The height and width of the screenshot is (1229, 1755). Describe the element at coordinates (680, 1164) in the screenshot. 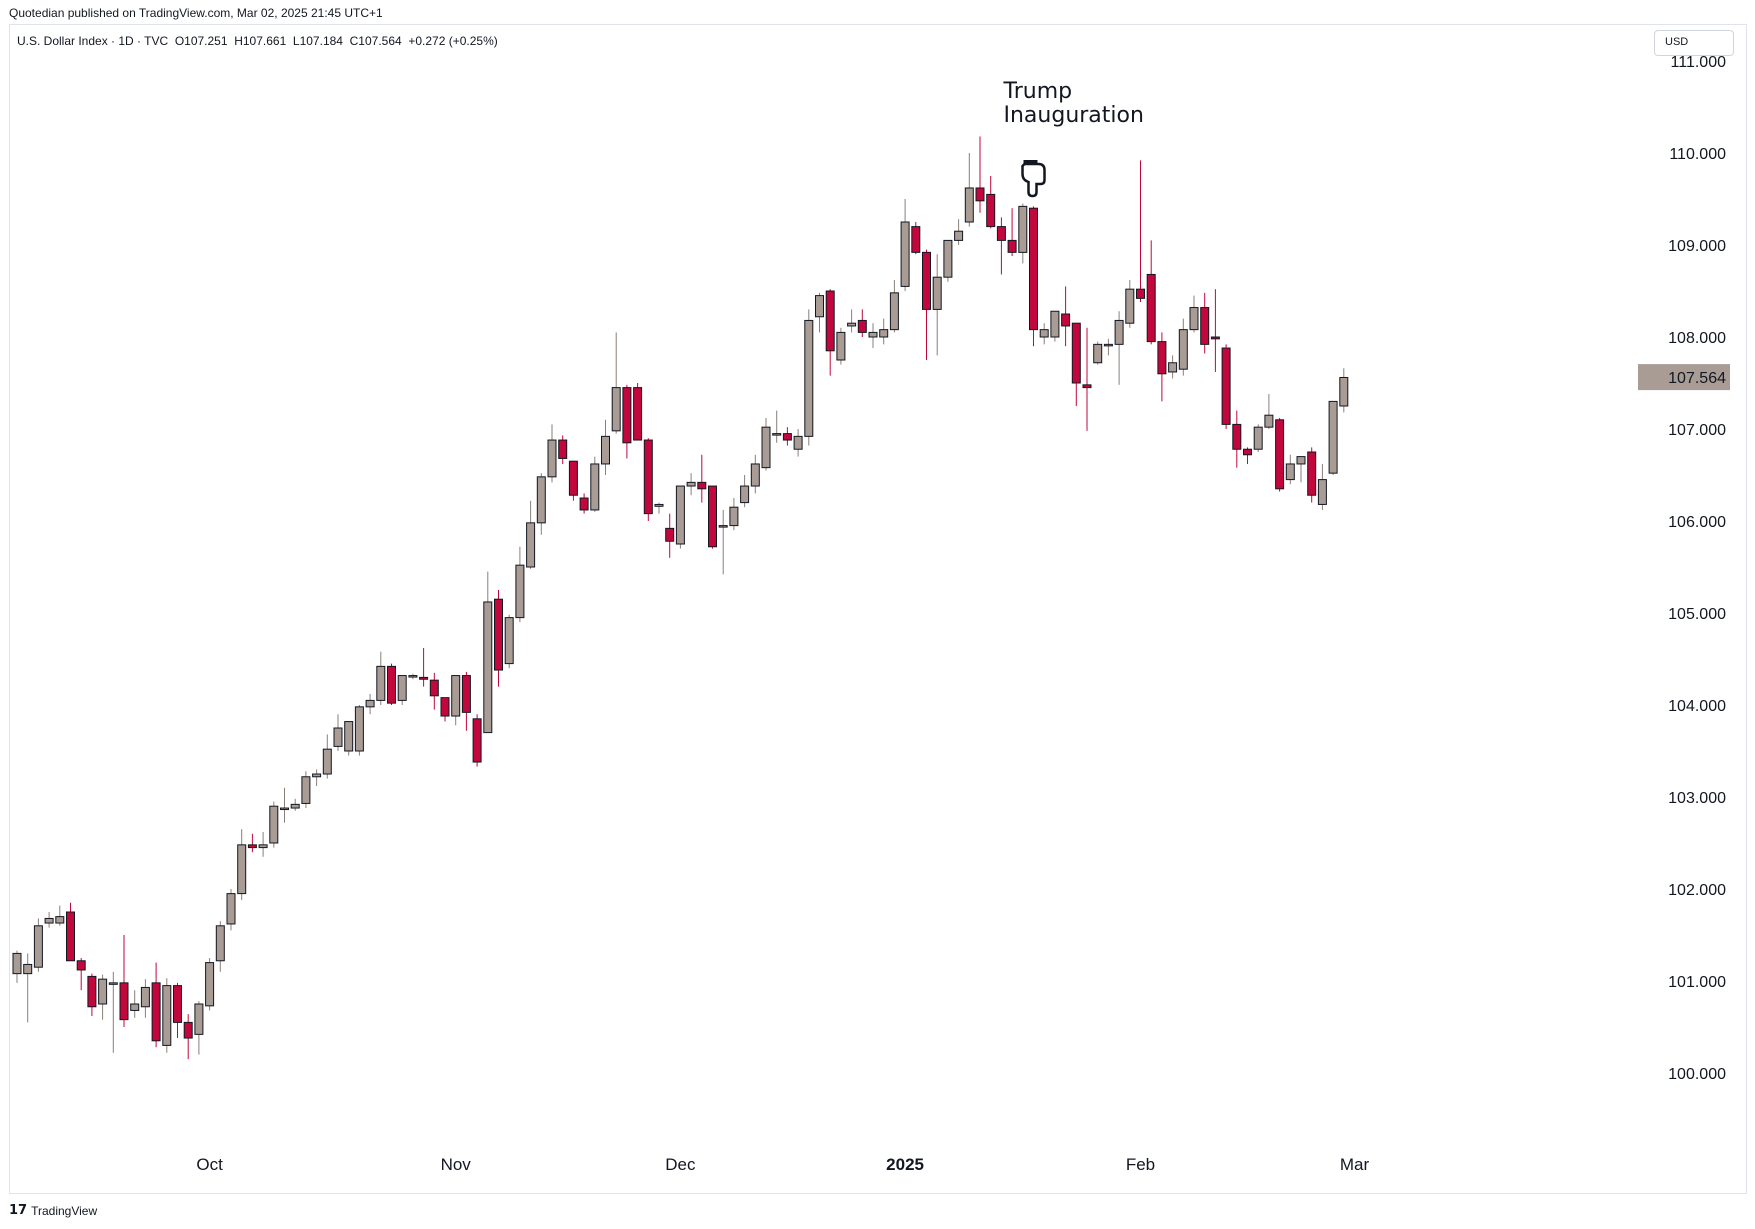

I see `x-tick-label: Dec` at that location.